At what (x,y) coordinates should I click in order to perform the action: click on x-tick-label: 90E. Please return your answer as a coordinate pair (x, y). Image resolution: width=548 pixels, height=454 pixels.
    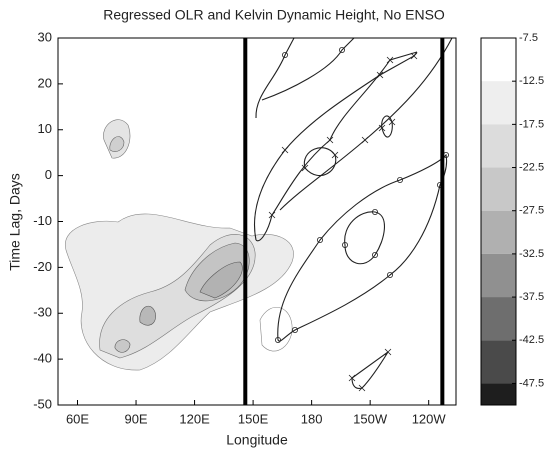
    Looking at the image, I should click on (135, 418).